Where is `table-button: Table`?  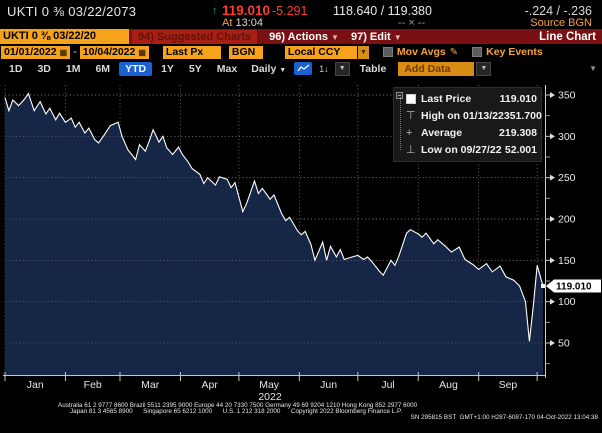
table-button: Table is located at coordinates (373, 68).